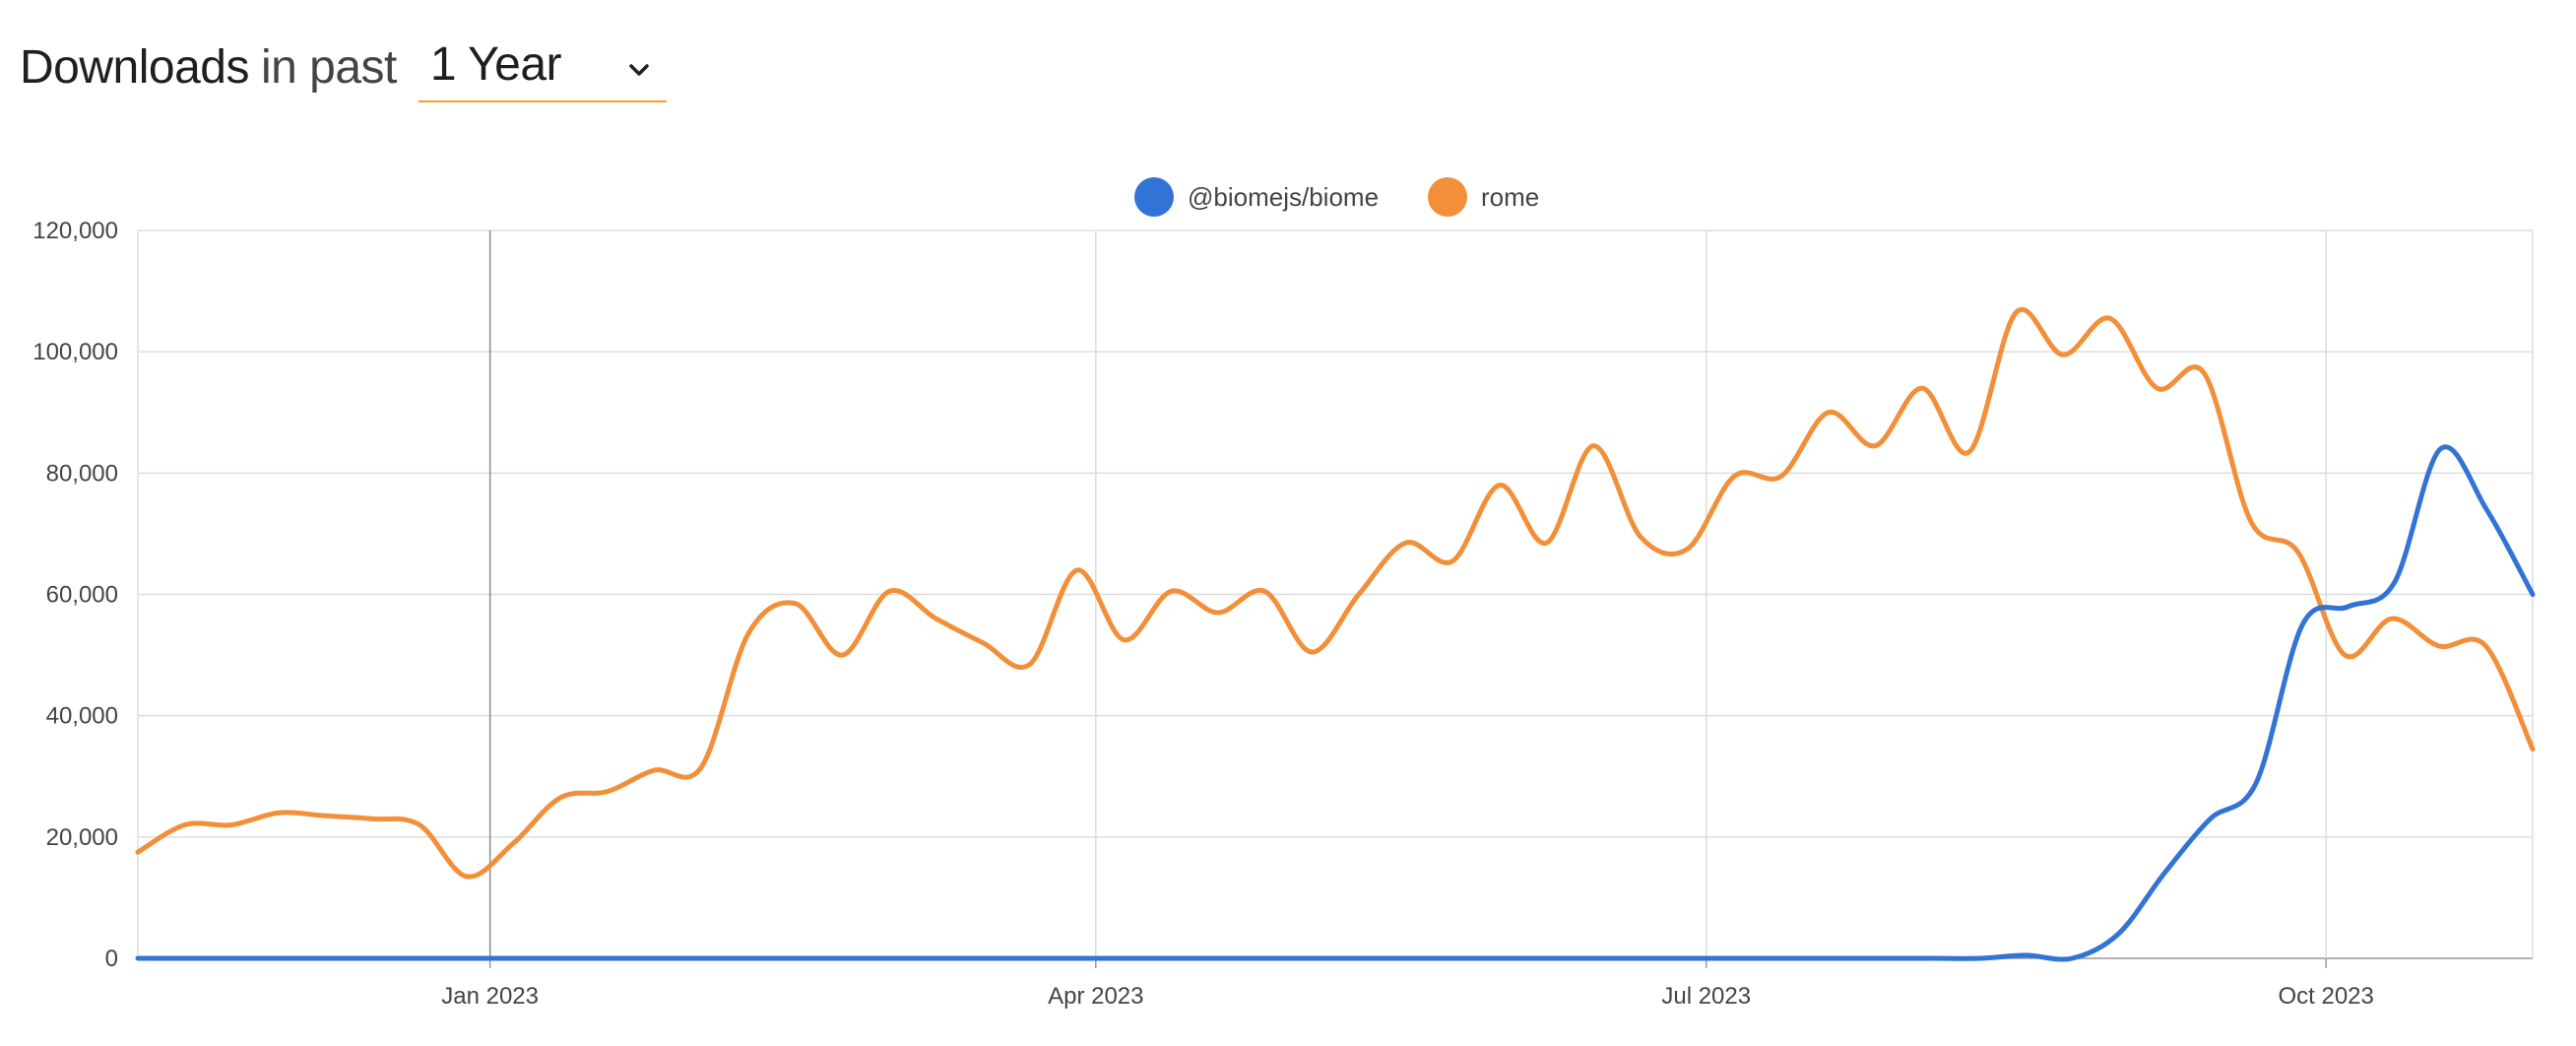 This screenshot has height=1046, width=2576. I want to click on y-tick-label: 0, so click(111, 959).